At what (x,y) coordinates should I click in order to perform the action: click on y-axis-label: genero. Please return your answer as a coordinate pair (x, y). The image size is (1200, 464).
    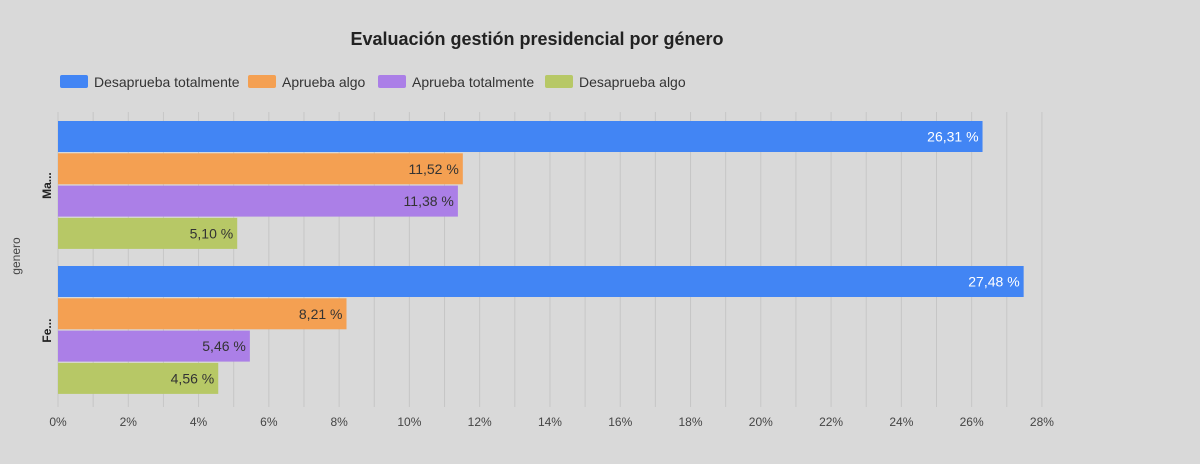
    Looking at the image, I should click on (16, 256).